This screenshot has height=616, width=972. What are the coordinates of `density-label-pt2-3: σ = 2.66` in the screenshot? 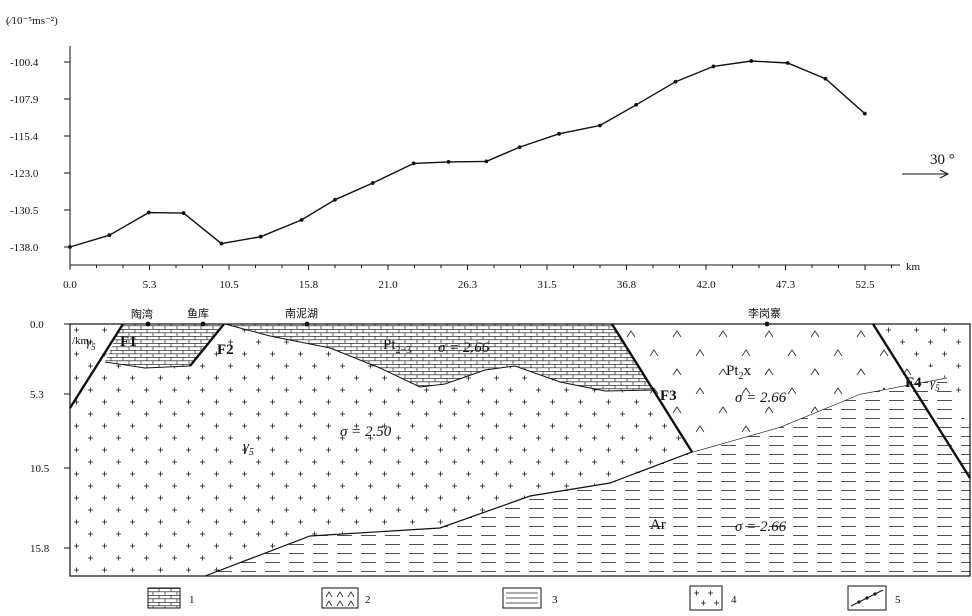 It's located at (464, 348).